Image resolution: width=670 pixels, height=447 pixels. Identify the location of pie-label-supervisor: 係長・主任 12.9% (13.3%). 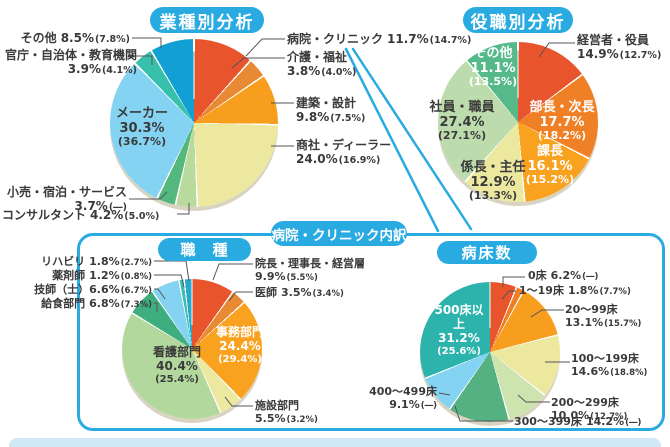
(493, 181).